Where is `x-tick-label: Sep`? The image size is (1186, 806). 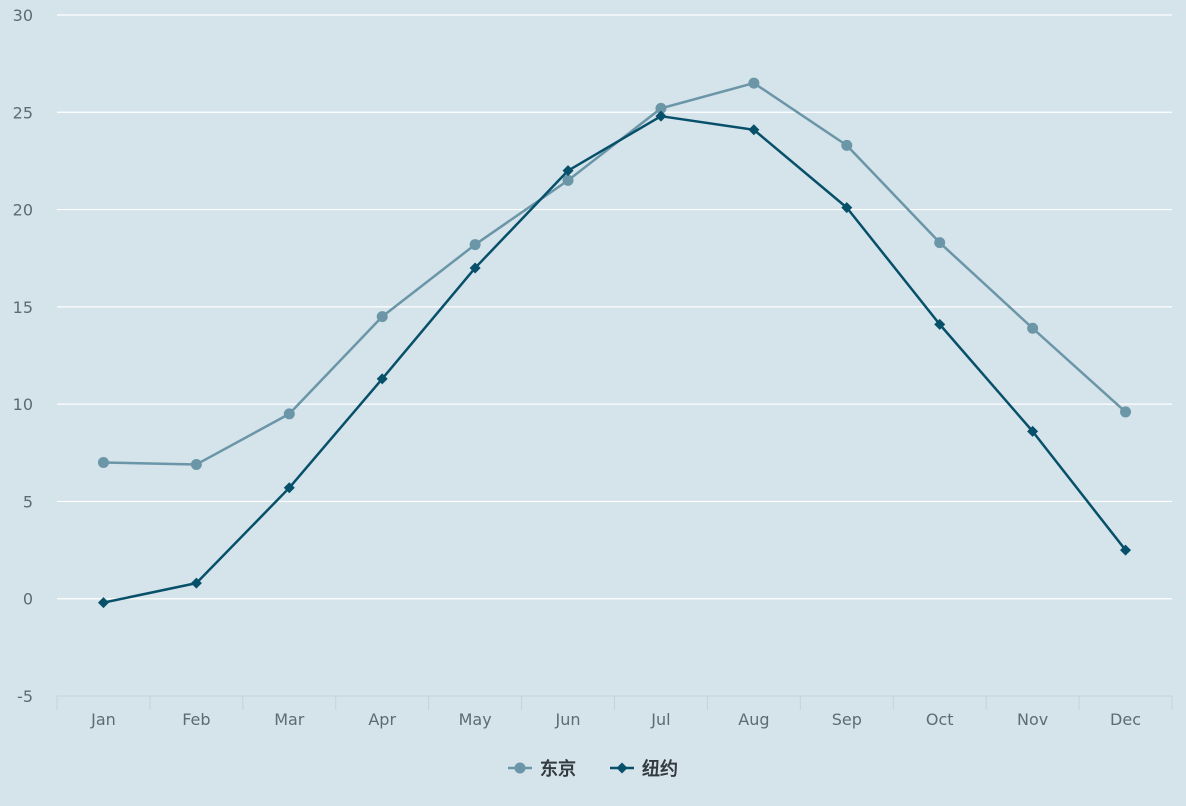 x-tick-label: Sep is located at coordinates (847, 719).